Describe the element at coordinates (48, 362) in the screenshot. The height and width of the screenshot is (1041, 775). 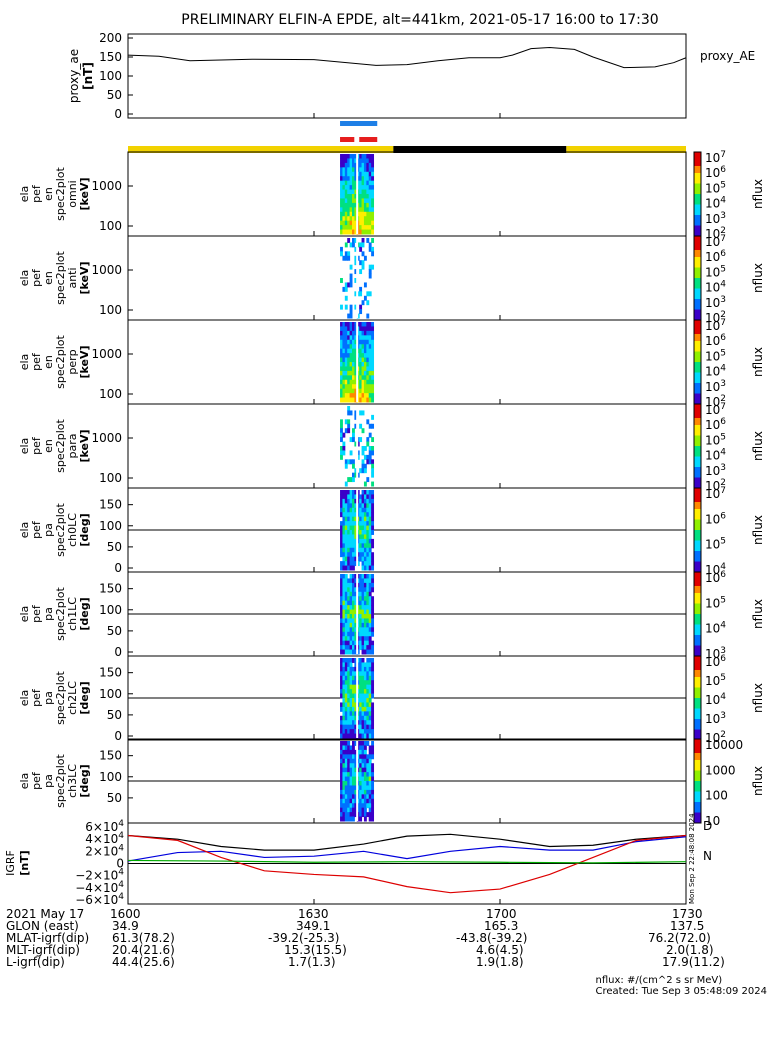
I see `en-perp-y-label: en` at that location.